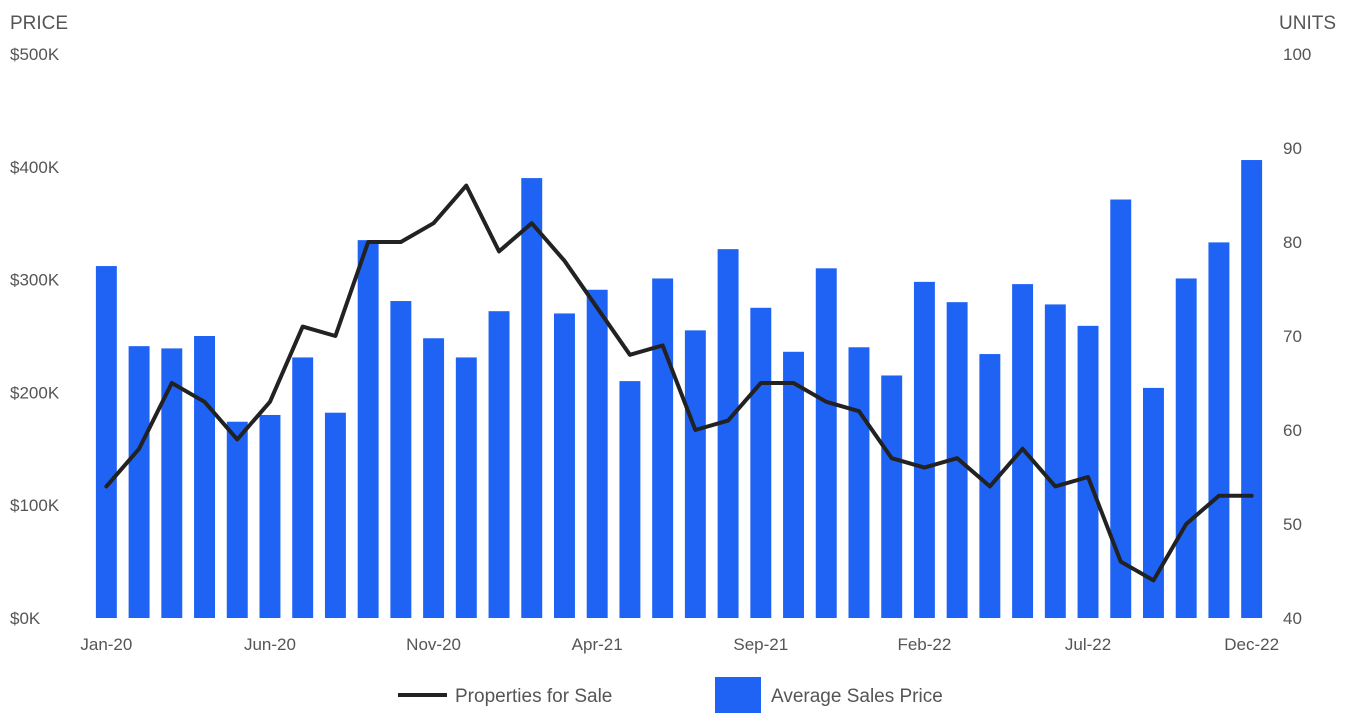 This screenshot has width=1362, height=713. I want to click on x-tick-label: Apr-21, so click(597, 644).